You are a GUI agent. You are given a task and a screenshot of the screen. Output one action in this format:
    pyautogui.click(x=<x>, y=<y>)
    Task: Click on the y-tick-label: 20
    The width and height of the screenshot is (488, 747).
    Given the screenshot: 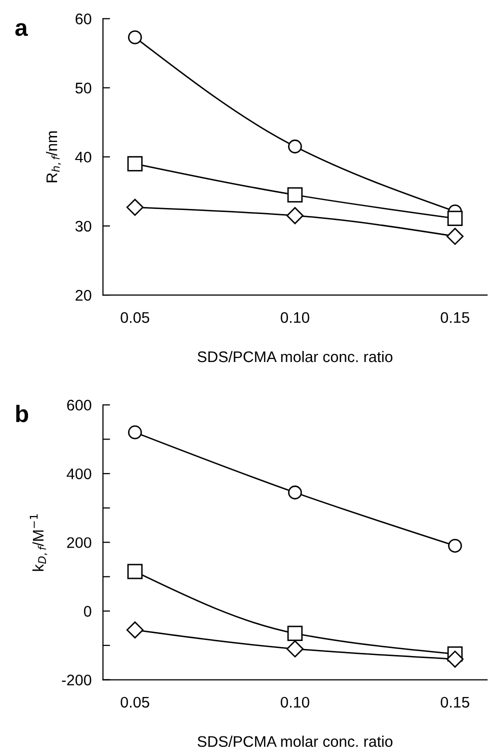 What is the action you would take?
    pyautogui.click(x=84, y=295)
    